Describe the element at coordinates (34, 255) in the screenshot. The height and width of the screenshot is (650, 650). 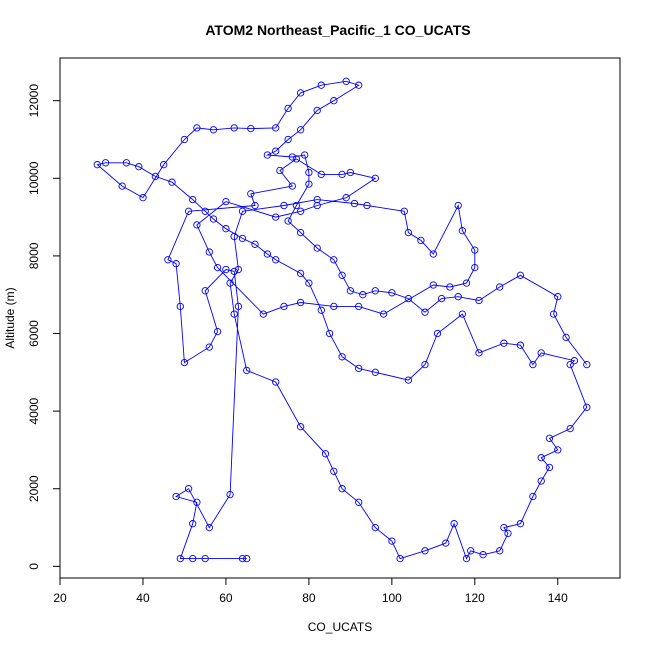
I see `y-tick-label: 8000` at that location.